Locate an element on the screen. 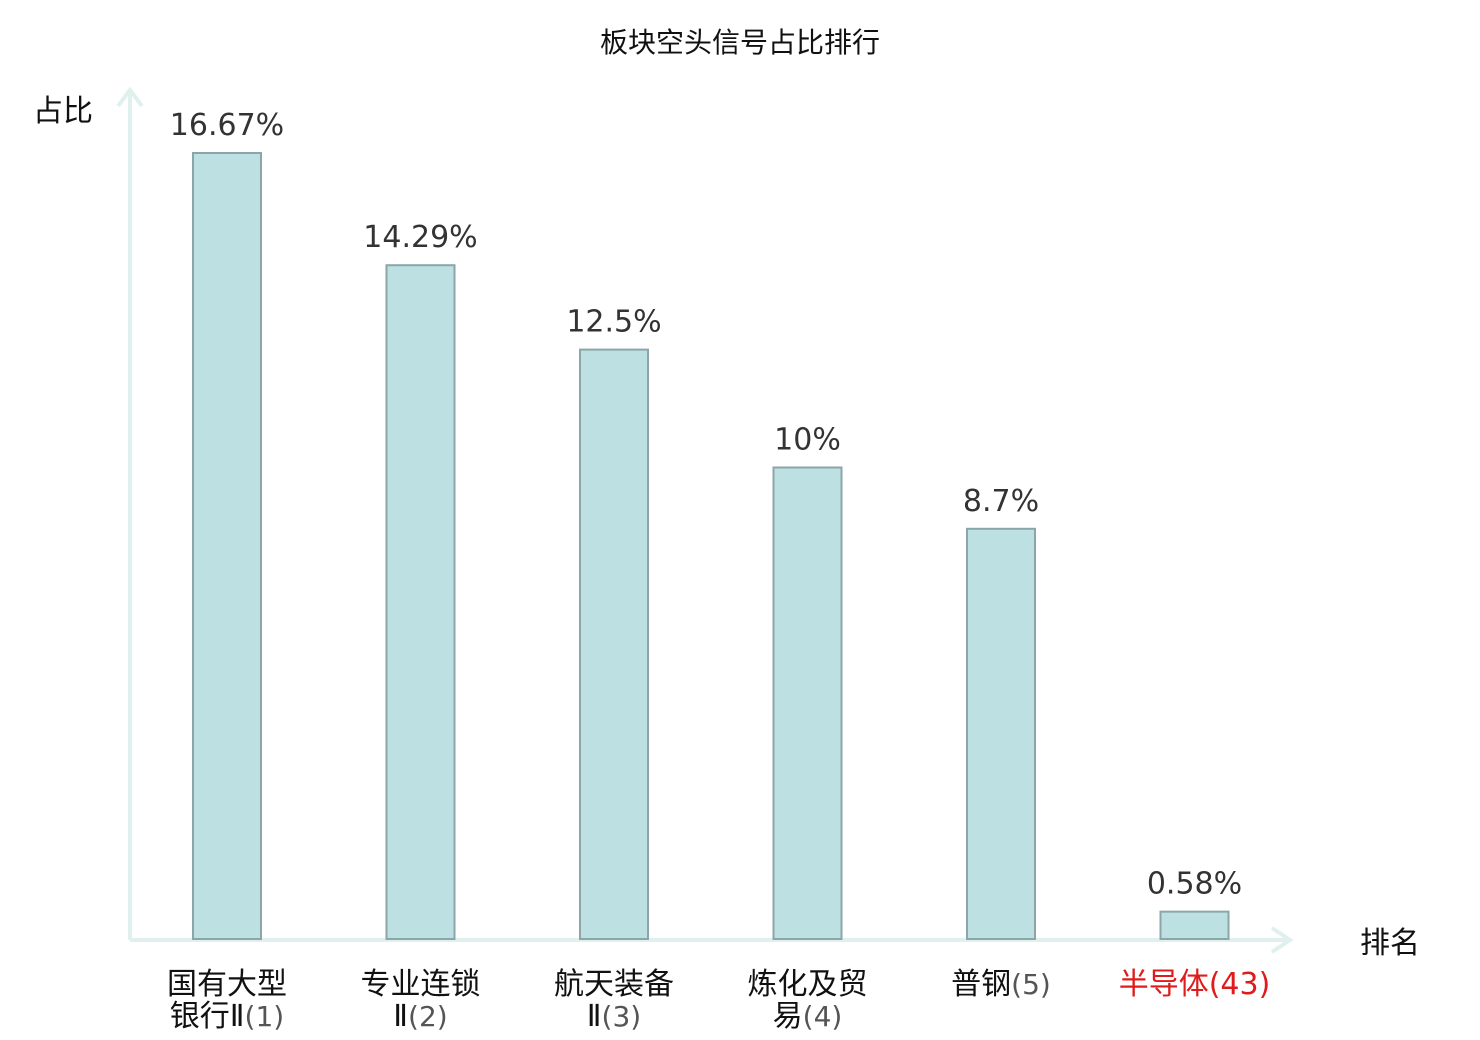 This screenshot has height=1040, width=1480. value-label-5: 8.7% is located at coordinates (1001, 501).